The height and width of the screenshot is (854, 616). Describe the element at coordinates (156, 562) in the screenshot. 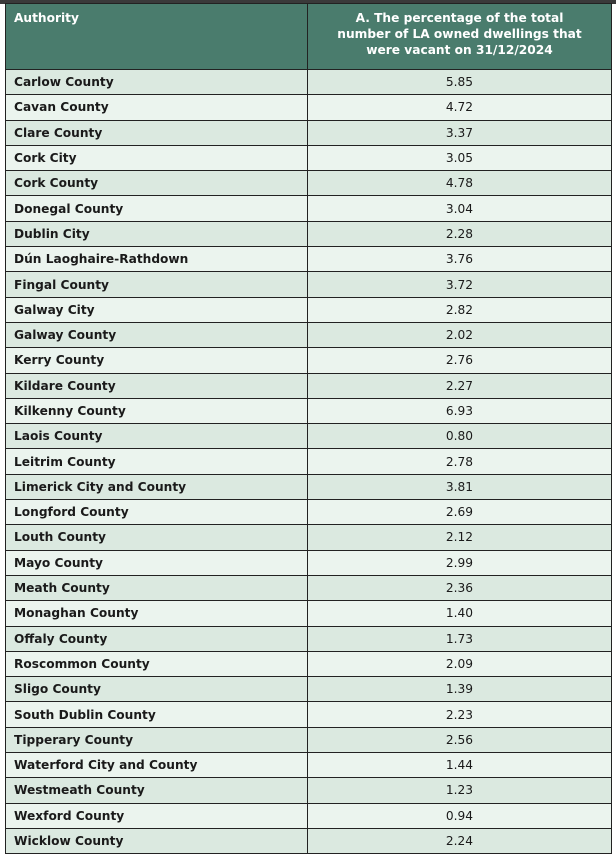

I see `authority-cell: Mayo County` at that location.